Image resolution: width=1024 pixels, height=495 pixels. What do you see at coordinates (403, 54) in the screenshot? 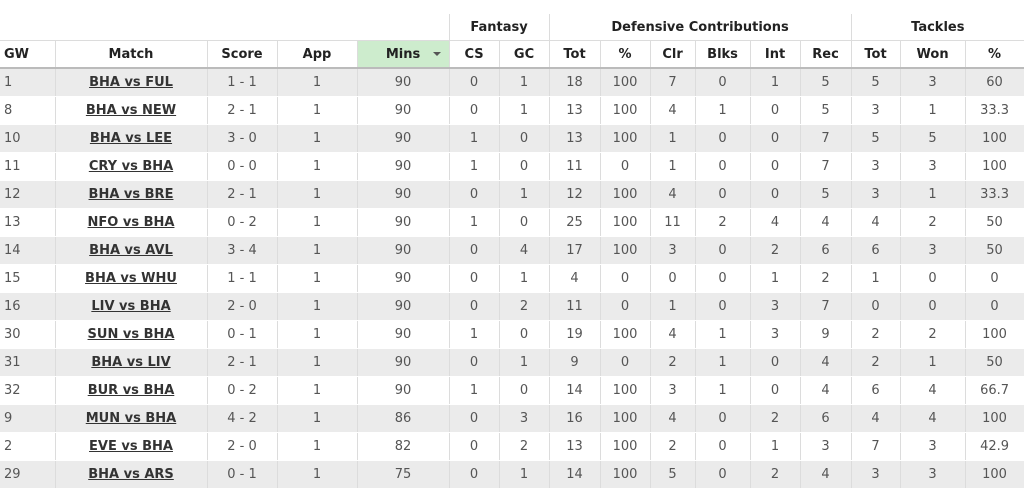
I see `column-header-mins-4: Mins` at bounding box center [403, 54].